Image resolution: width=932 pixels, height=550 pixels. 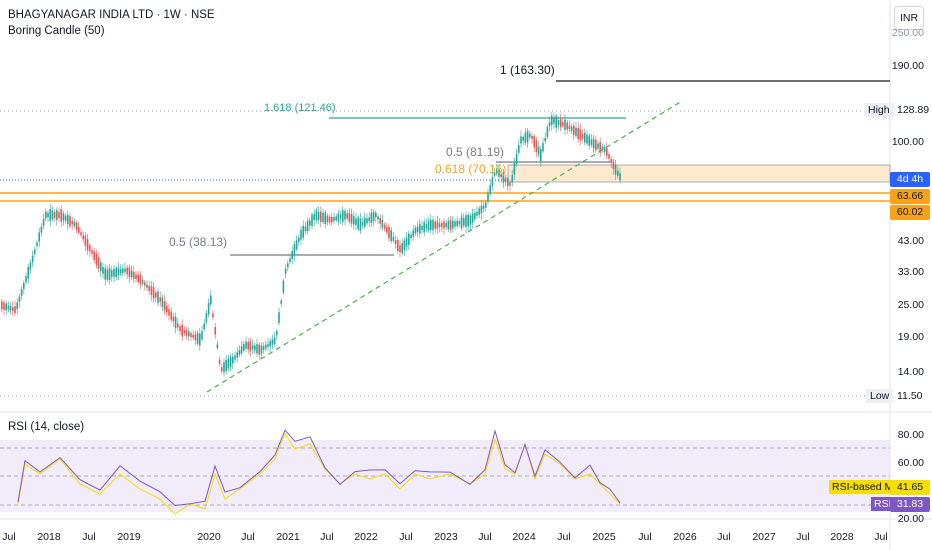 I want to click on rsi-series, so click(x=319, y=472).